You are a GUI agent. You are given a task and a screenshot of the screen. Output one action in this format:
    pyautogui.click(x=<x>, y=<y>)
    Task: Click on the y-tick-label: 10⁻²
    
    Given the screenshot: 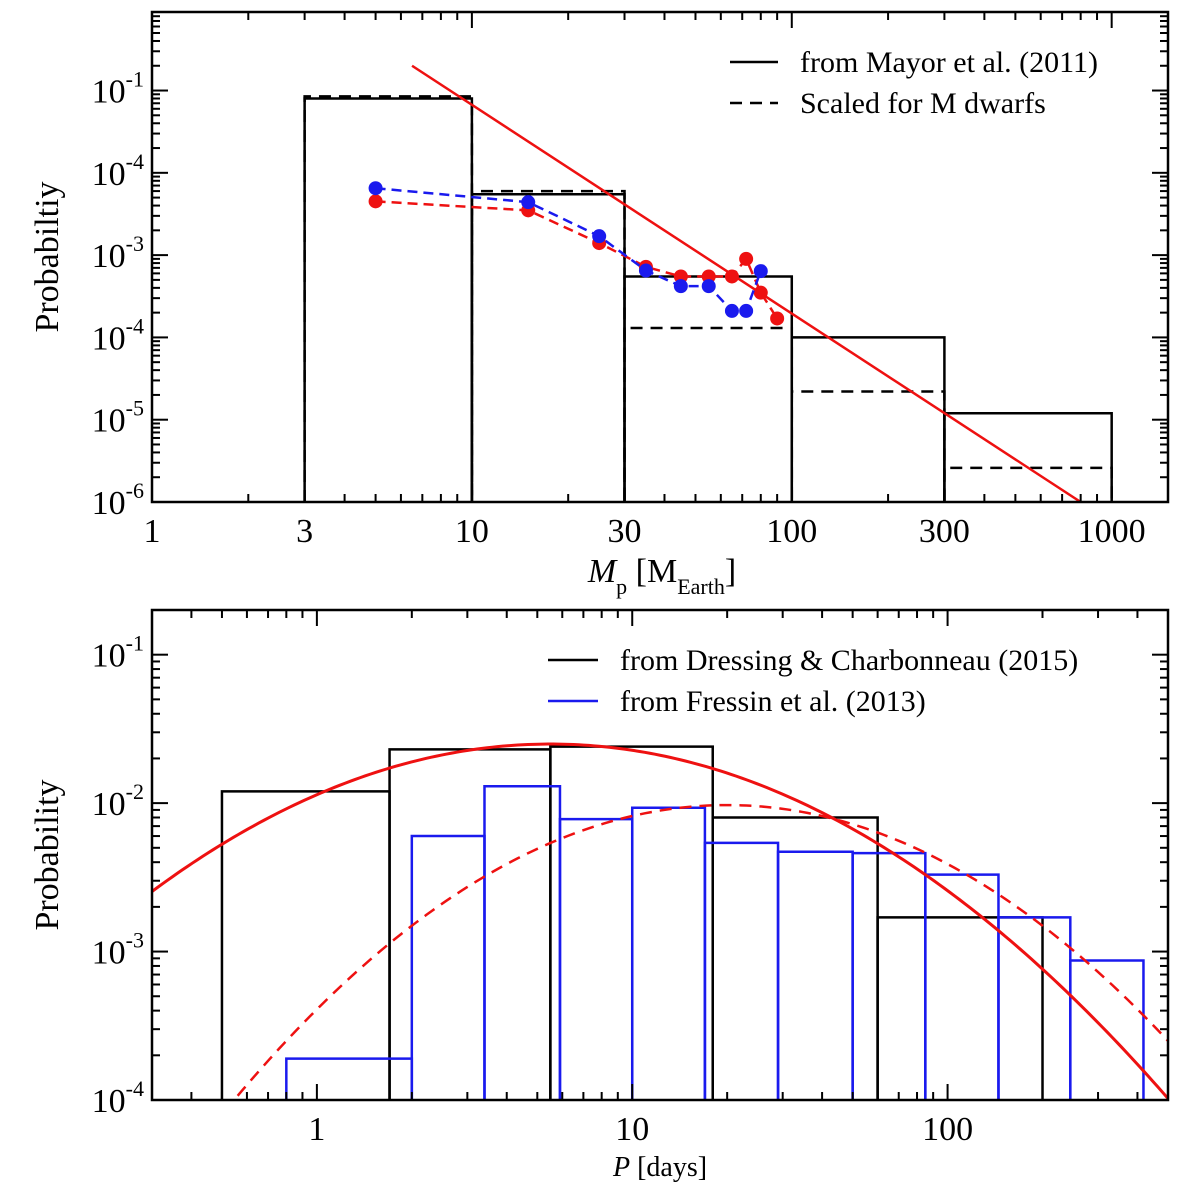 What is the action you would take?
    pyautogui.click(x=118, y=801)
    